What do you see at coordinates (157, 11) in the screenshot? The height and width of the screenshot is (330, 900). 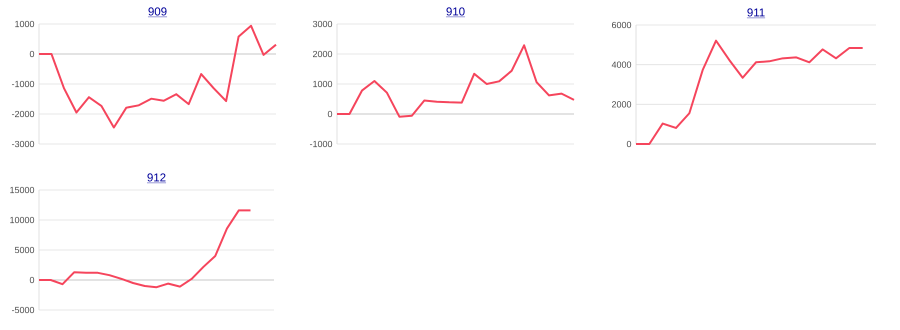 I see `chart-title: 909` at bounding box center [157, 11].